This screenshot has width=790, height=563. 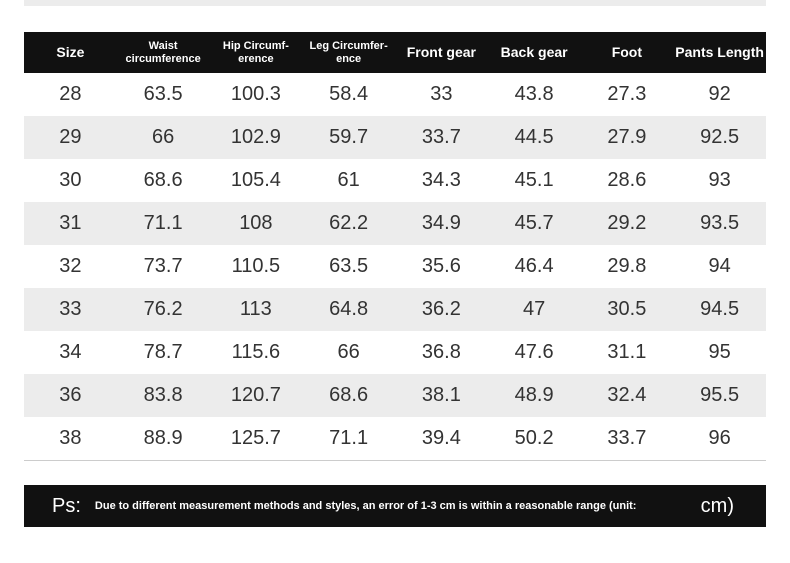 What do you see at coordinates (534, 395) in the screenshot?
I see `table-cell: 48.9` at bounding box center [534, 395].